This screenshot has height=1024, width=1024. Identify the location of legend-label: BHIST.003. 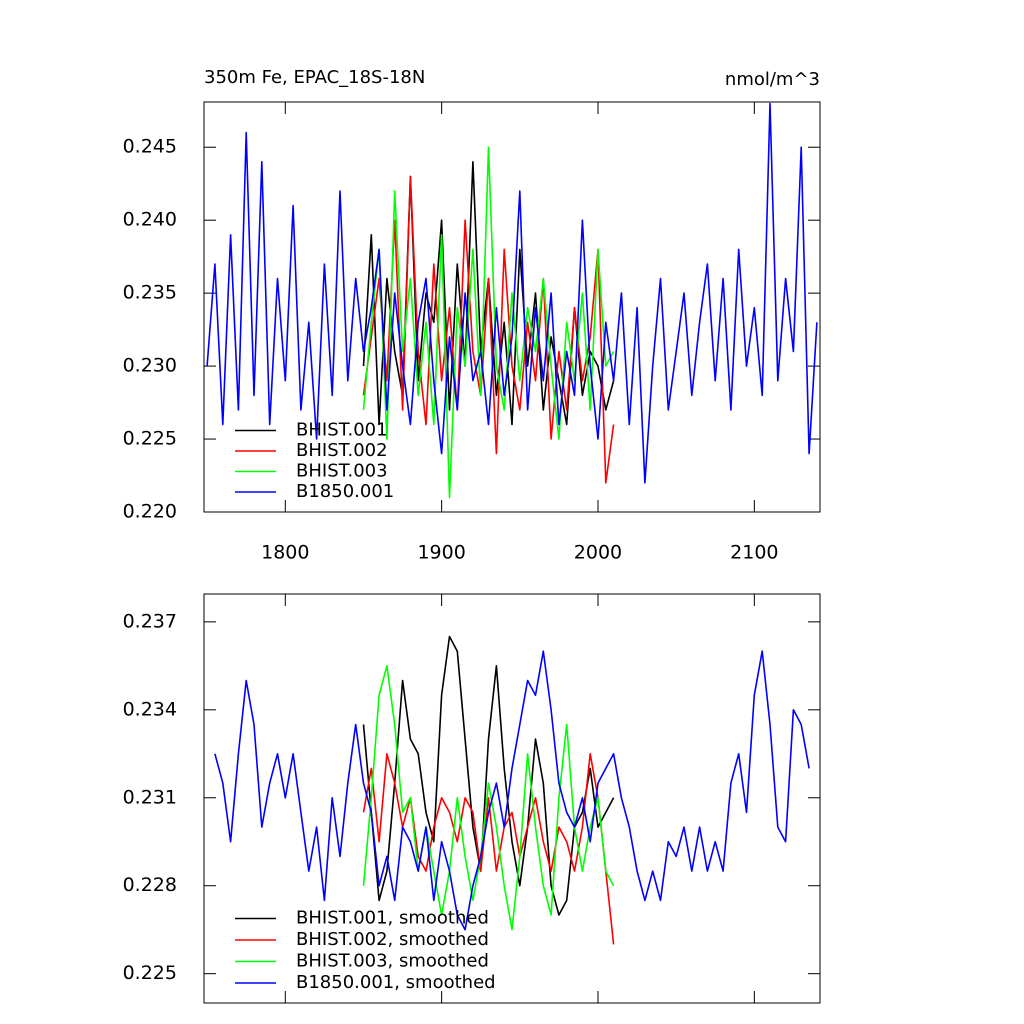
(342, 471).